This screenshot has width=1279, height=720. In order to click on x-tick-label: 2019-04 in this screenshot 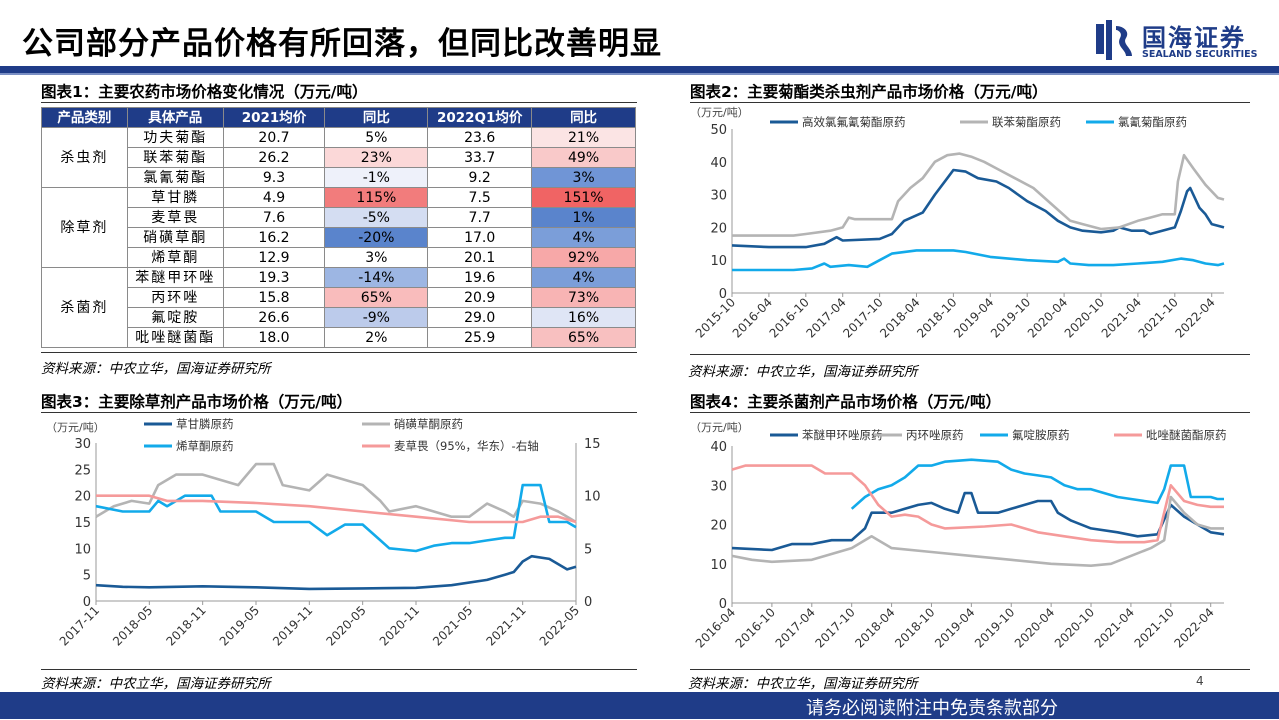, I will do `click(973, 317)`.